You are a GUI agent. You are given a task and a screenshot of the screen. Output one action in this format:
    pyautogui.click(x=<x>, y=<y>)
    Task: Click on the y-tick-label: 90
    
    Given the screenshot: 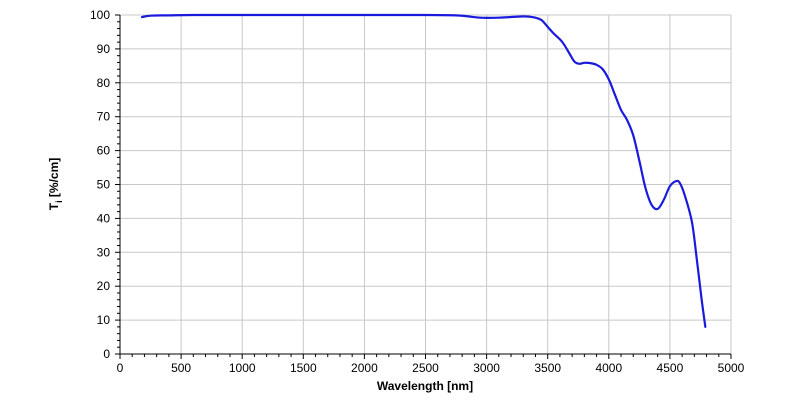 What is the action you would take?
    pyautogui.click(x=104, y=49)
    